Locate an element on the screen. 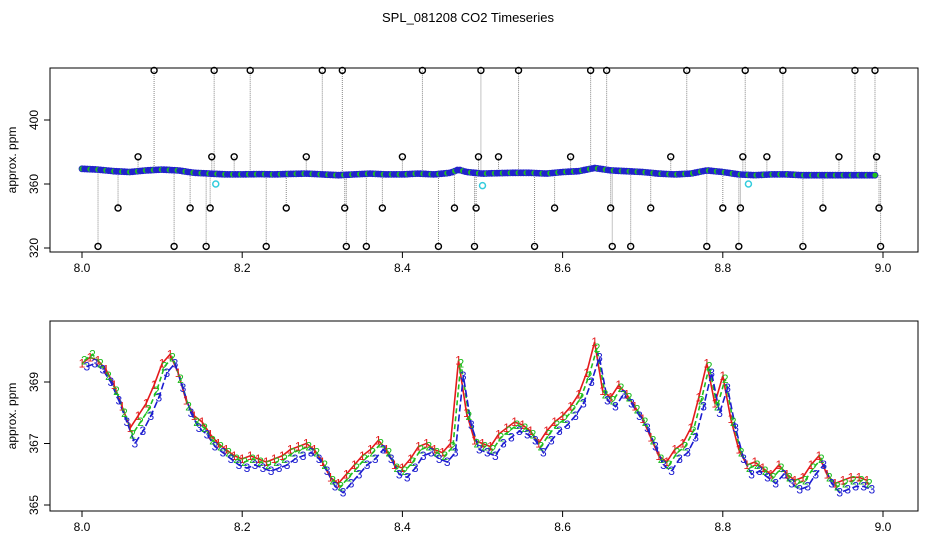 The width and height of the screenshot is (936, 540). x-tick-label: 8.6 is located at coordinates (562, 527).